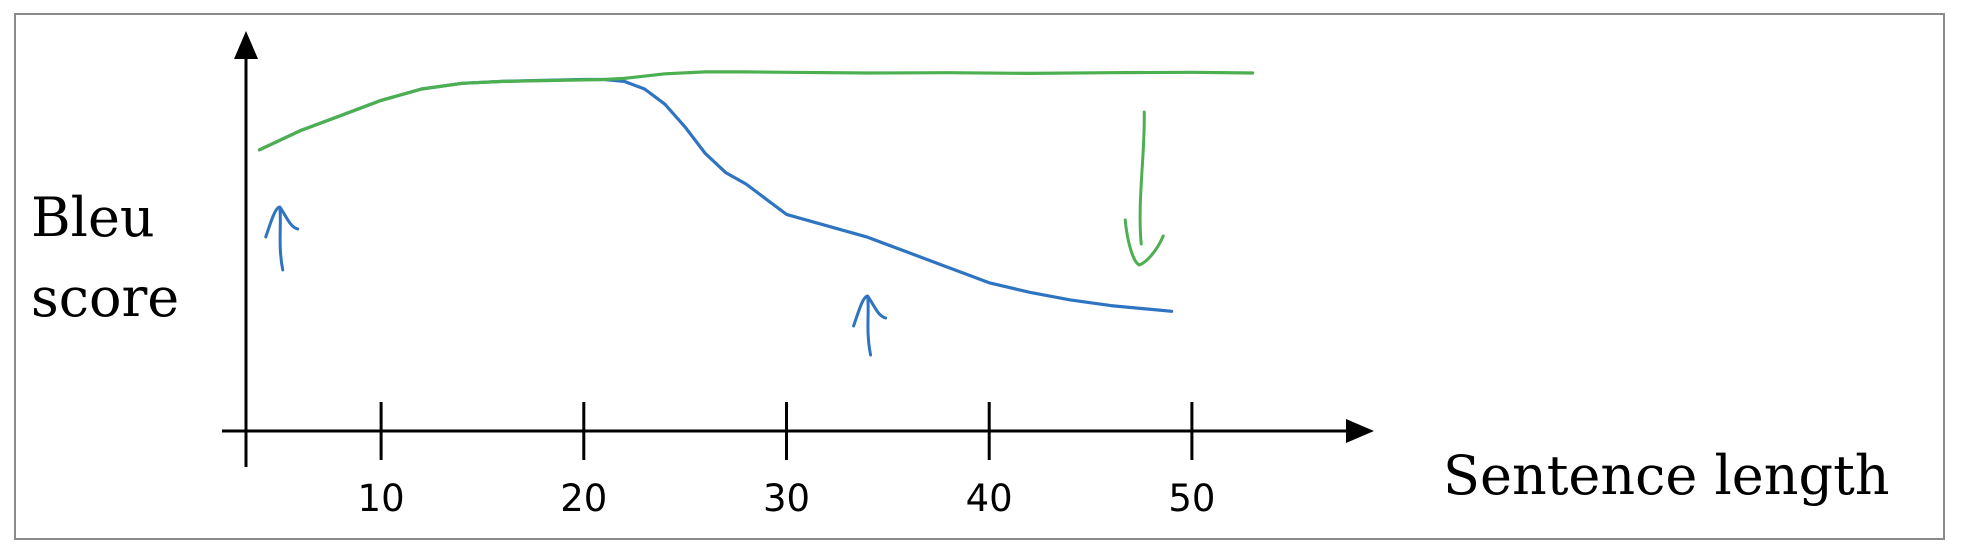 The image size is (1962, 552). I want to click on x-axis-arrowhead, so click(1360, 431).